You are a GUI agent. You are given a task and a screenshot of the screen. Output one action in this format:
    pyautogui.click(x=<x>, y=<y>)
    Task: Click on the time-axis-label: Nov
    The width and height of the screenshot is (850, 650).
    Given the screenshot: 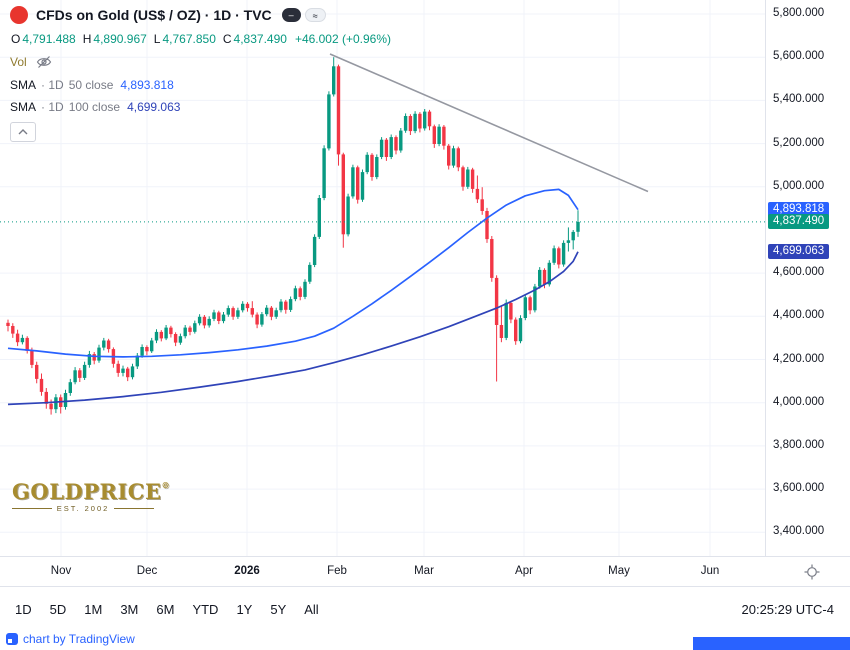 What is the action you would take?
    pyautogui.click(x=61, y=571)
    